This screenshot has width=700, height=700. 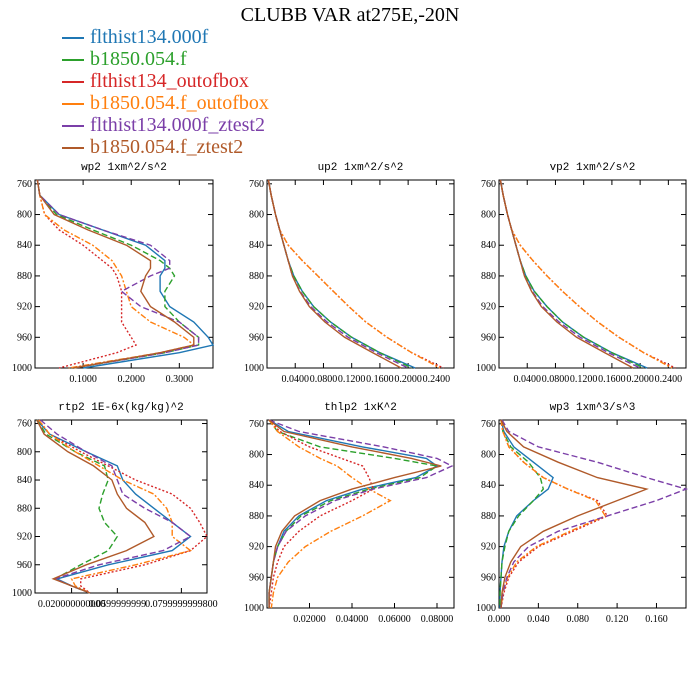 What do you see at coordinates (181, 604) in the screenshot?
I see `x-tick-label: 0.0799999999800` at bounding box center [181, 604].